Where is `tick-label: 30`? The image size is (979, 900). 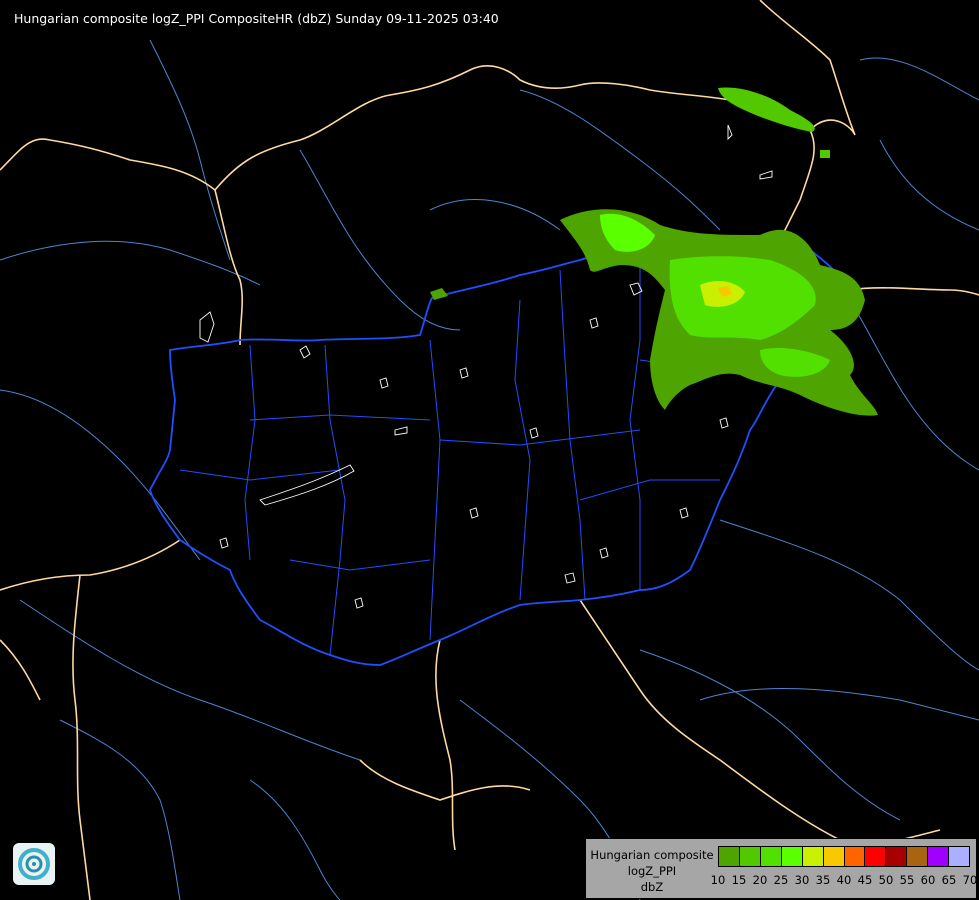 tick-label: 30 is located at coordinates (802, 880).